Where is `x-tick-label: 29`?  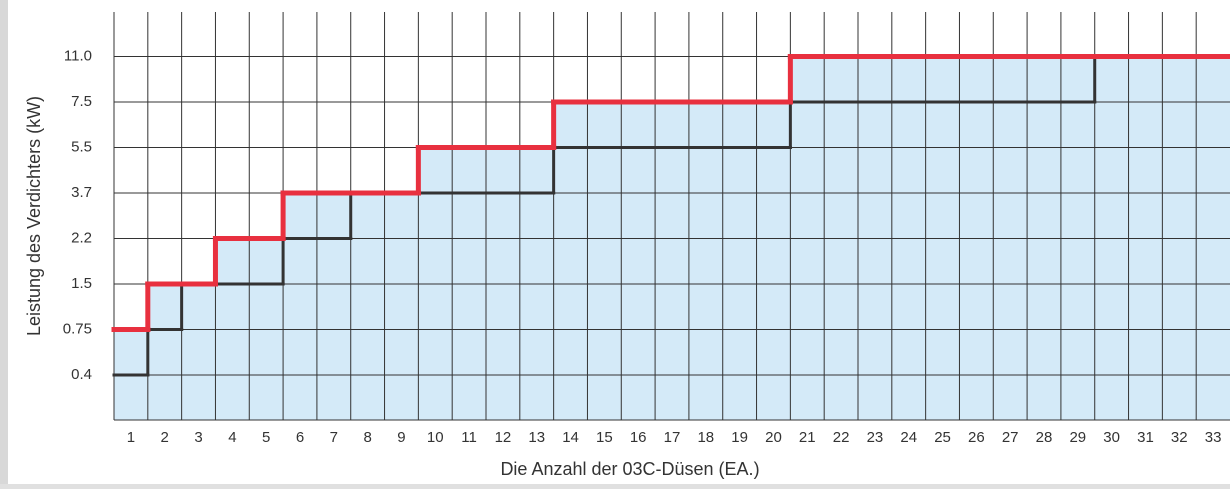
x-tick-label: 29 is located at coordinates (1077, 437).